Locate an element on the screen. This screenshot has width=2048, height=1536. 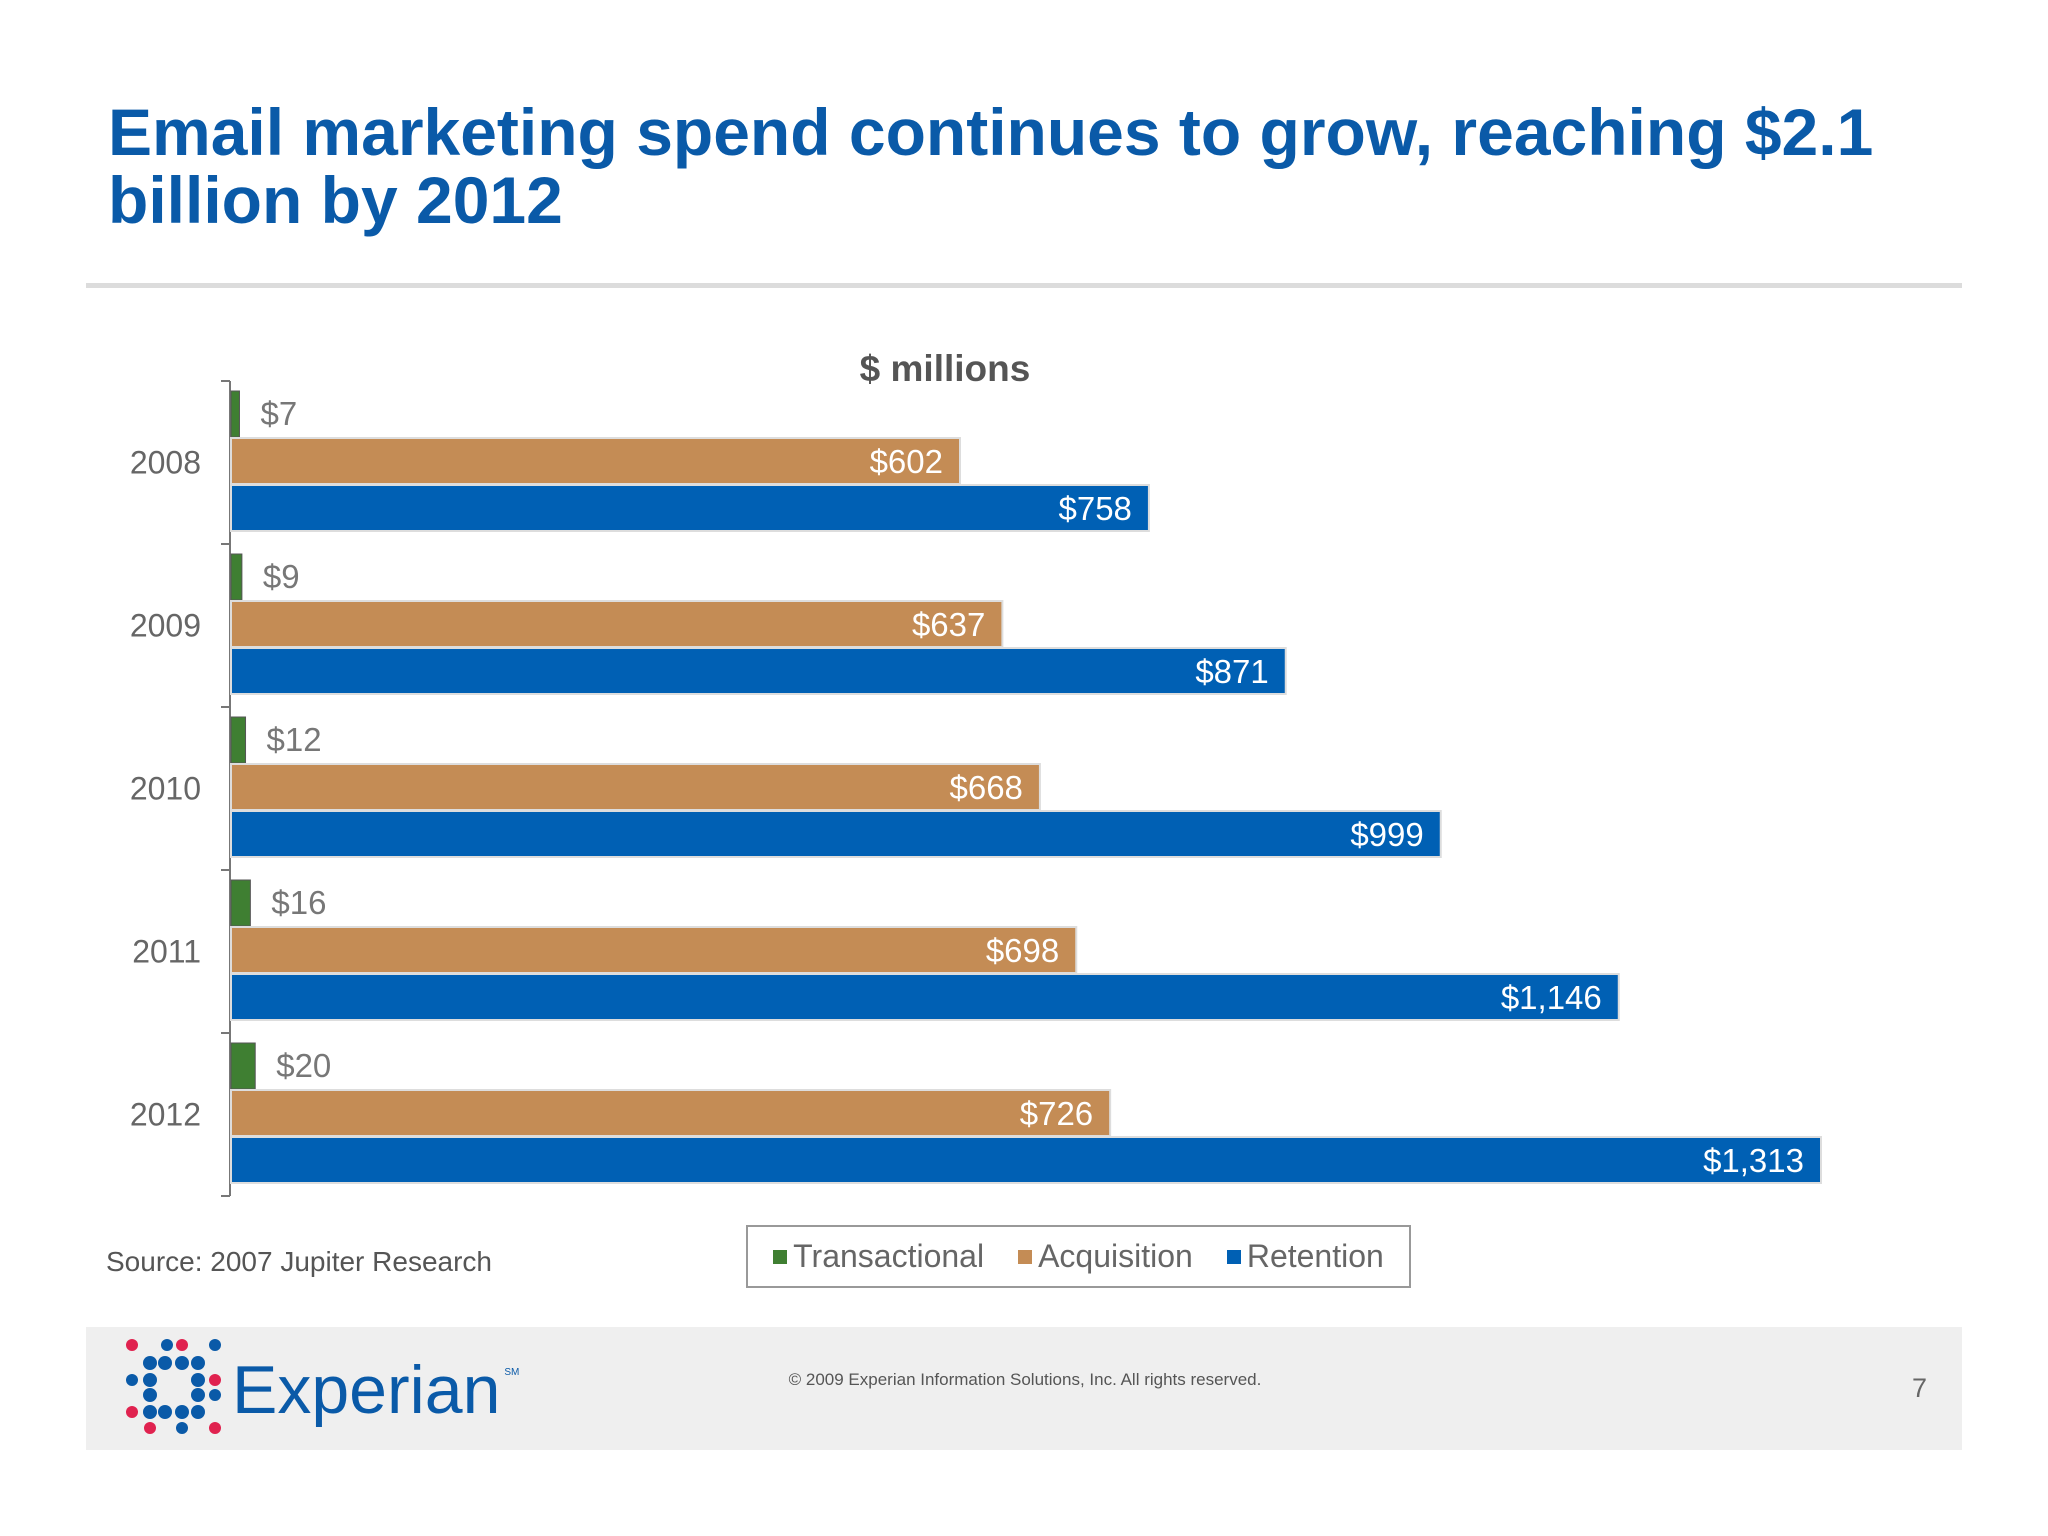
logo-wordmark: Experian is located at coordinates (366, 1390).